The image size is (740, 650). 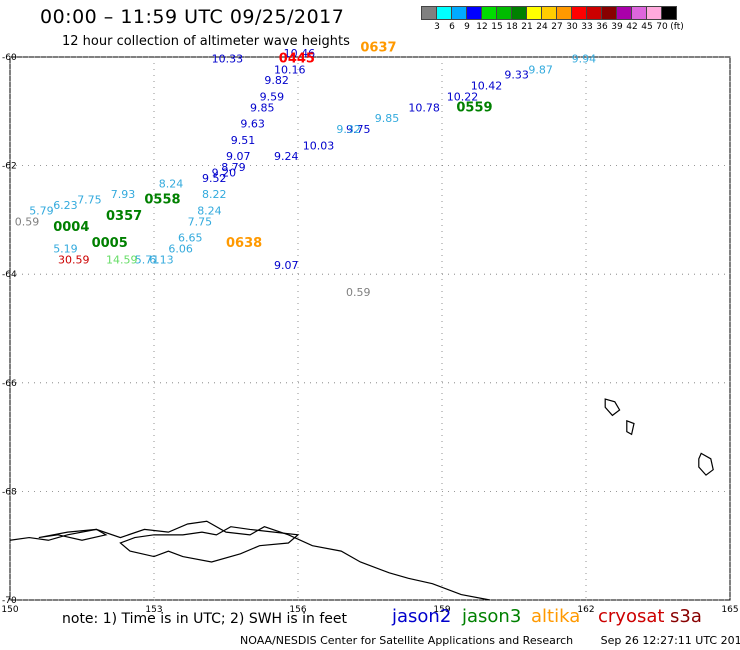 What do you see at coordinates (147, 259) in the screenshot?
I see `swh-observation: 5.71` at bounding box center [147, 259].